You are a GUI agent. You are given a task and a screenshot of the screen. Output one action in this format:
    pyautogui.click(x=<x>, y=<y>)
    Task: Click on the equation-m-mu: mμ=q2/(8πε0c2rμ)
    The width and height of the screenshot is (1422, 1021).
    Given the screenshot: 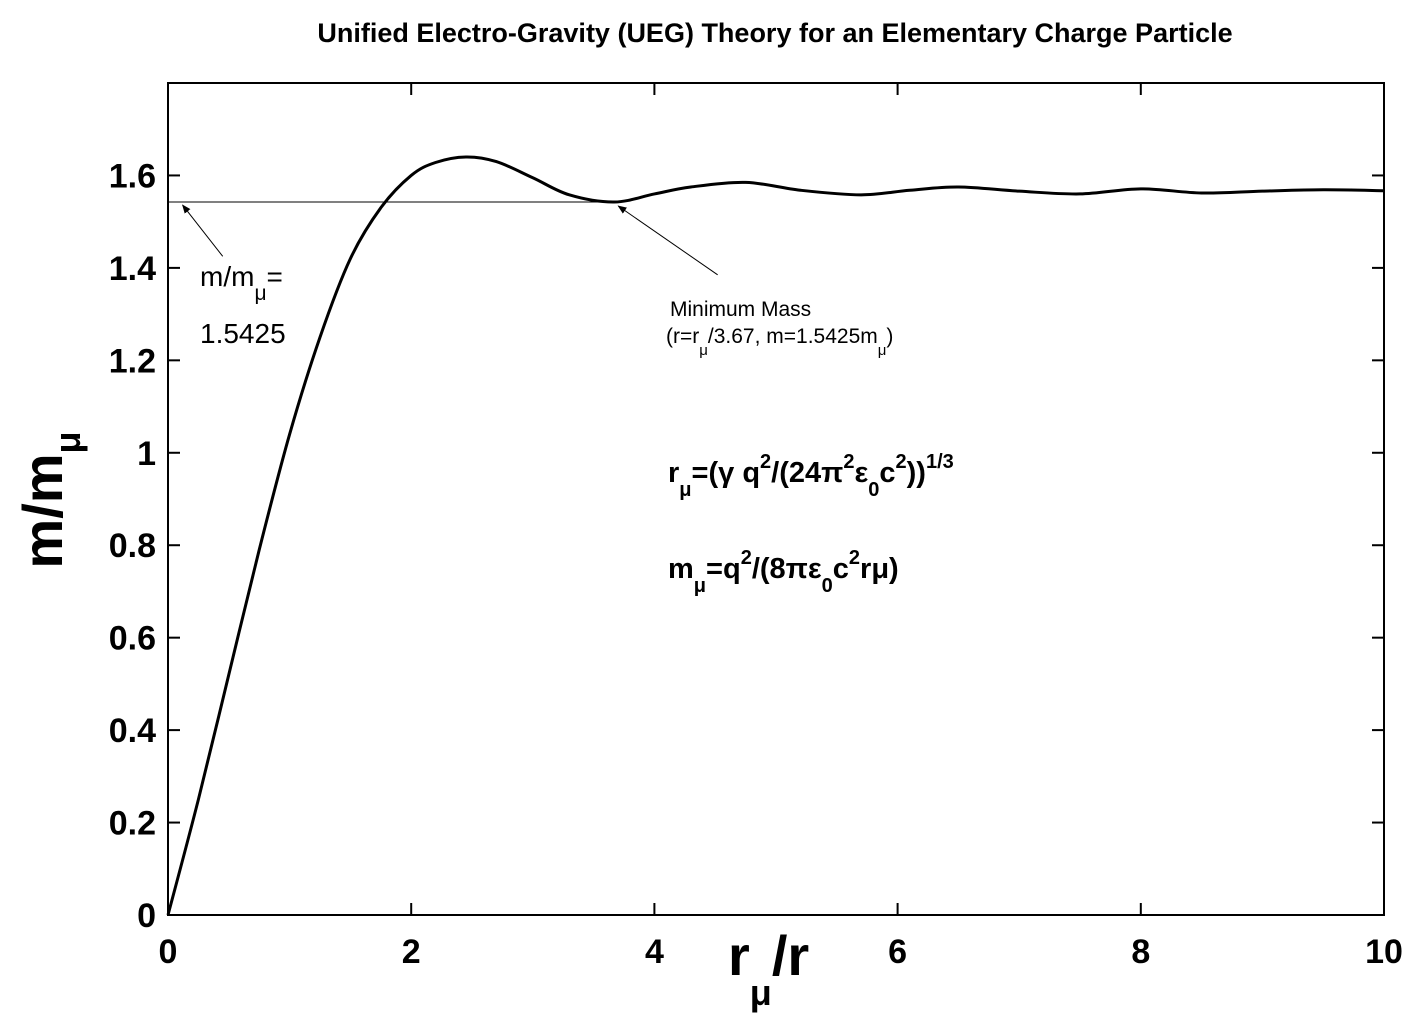 What is the action you would take?
    pyautogui.click(x=783, y=572)
    